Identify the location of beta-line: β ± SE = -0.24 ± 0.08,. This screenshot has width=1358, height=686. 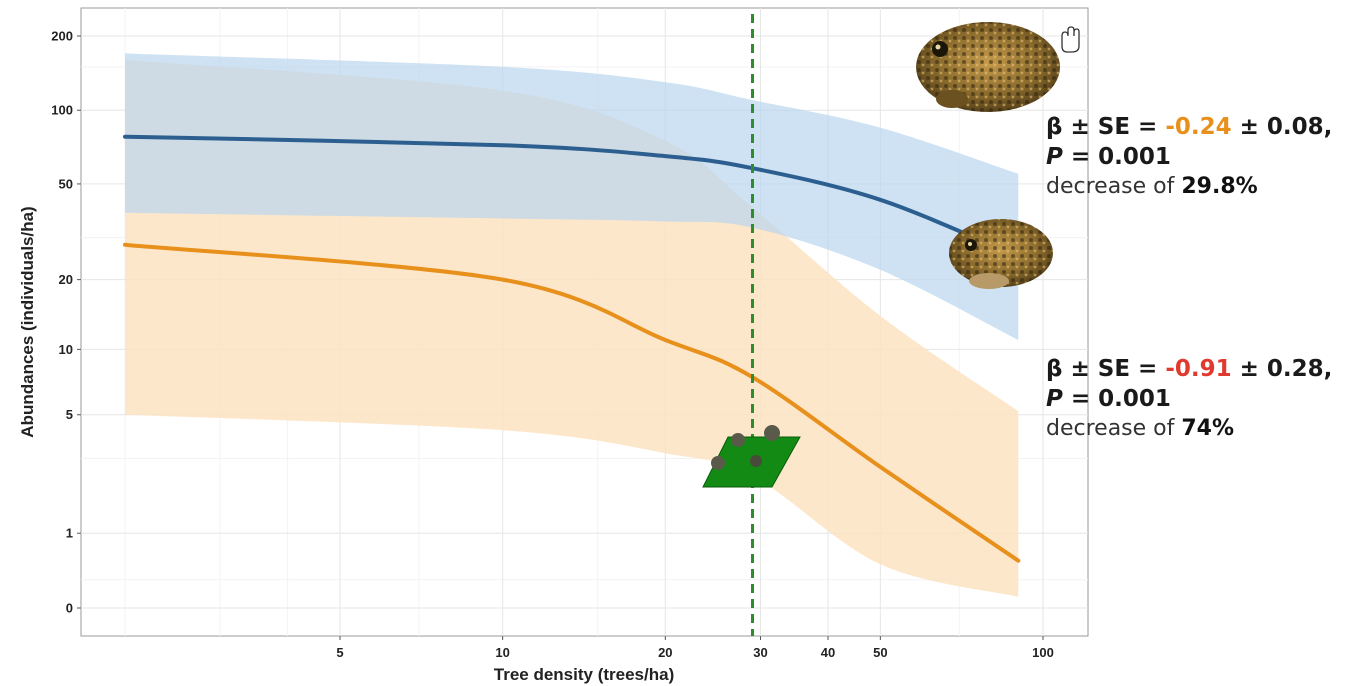
(1189, 127).